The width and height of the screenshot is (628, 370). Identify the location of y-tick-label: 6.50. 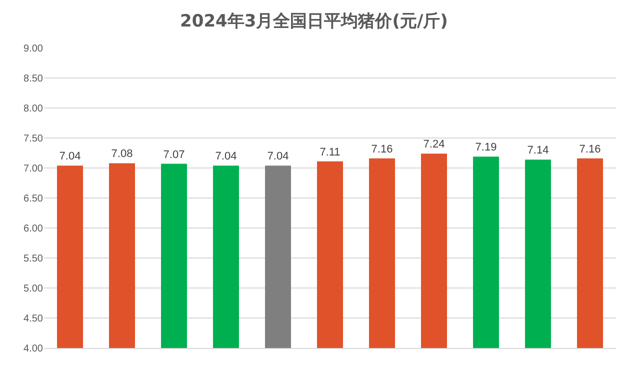
(34, 199).